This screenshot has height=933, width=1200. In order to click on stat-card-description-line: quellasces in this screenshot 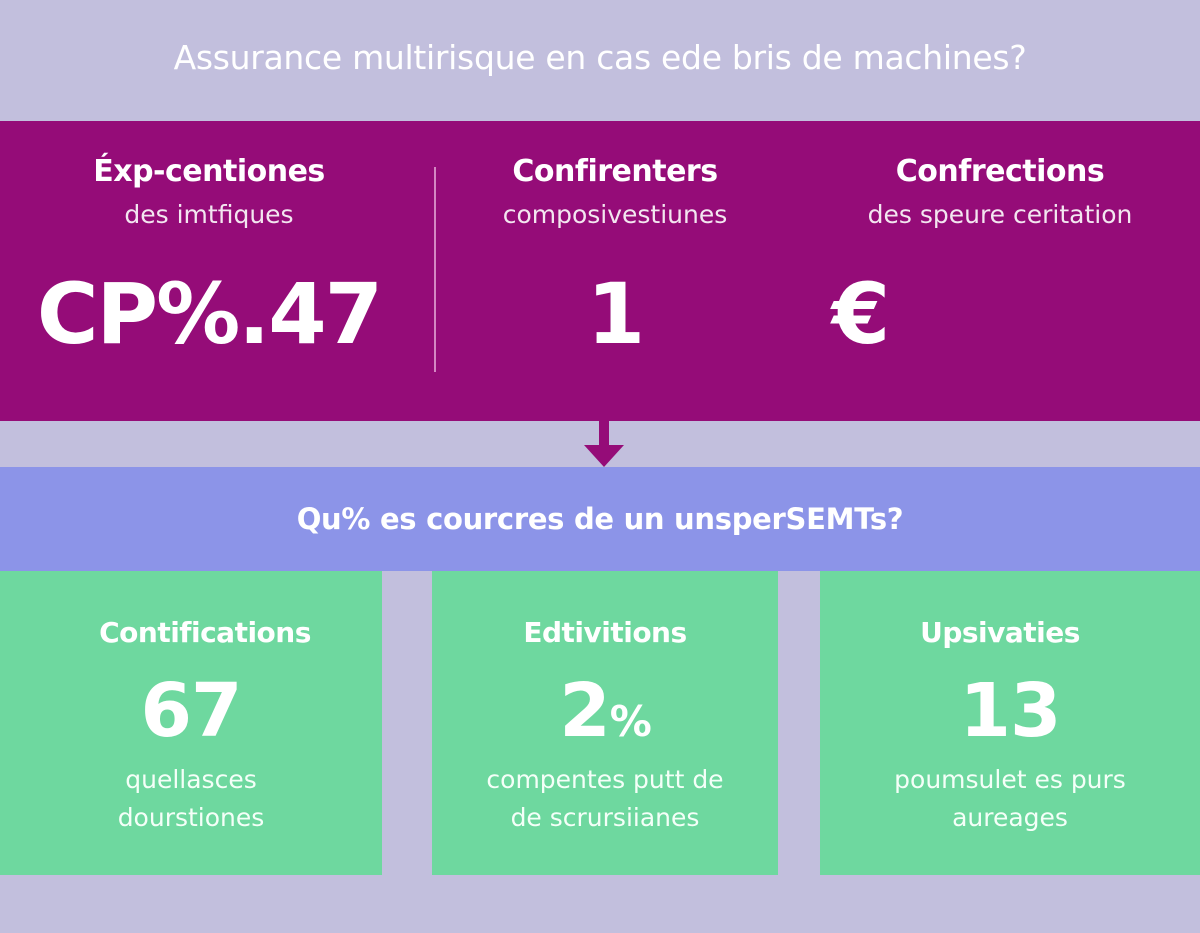, I will do `click(191, 779)`.